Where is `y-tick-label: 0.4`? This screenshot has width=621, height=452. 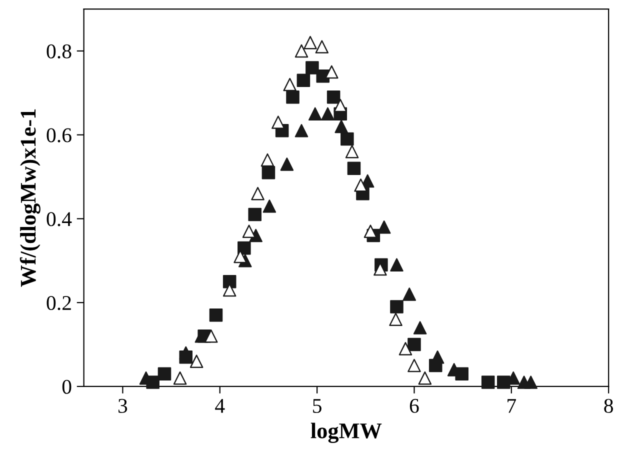
y-tick-label: 0.4 is located at coordinates (59, 219).